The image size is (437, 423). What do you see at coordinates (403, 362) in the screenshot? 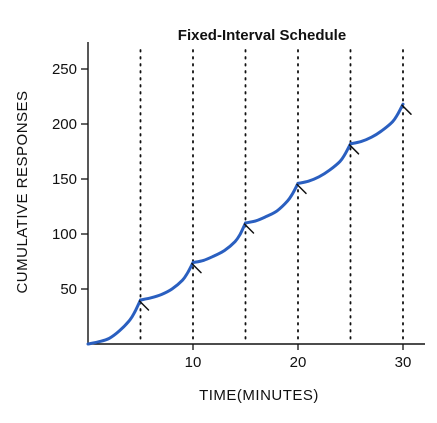
I see `x-tick-label-30: 30` at bounding box center [403, 362].